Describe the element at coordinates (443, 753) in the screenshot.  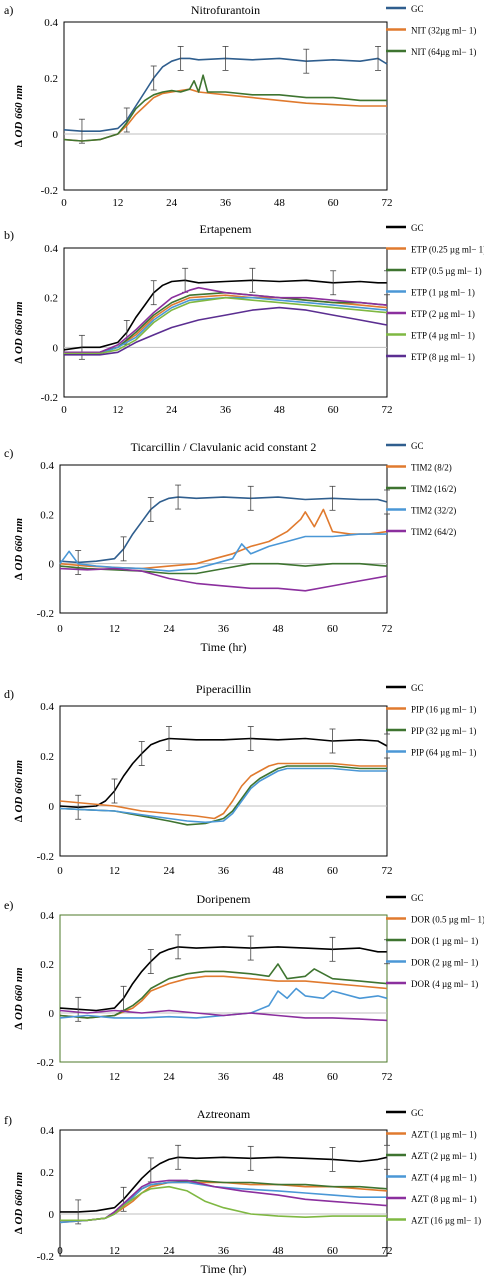
I see `legend-label: PIP (64 µg ml− 1)` at that location.